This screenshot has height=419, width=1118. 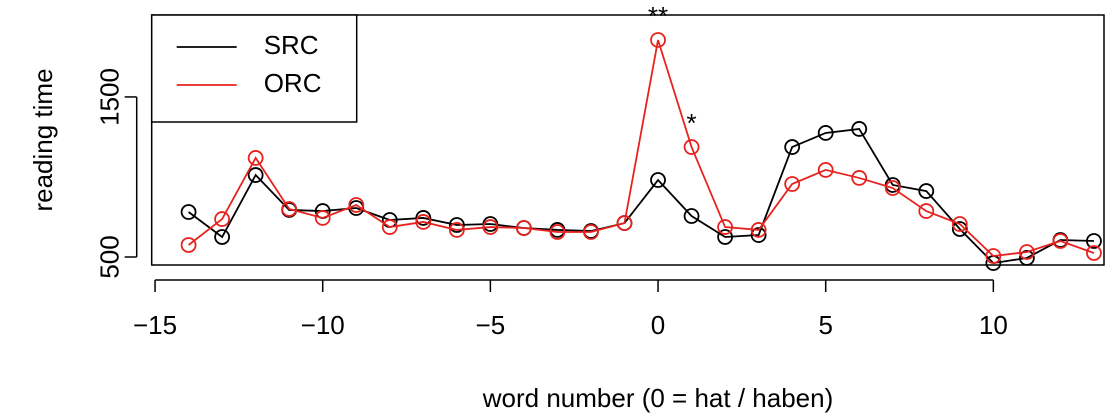 What do you see at coordinates (993, 325) in the screenshot?
I see `x-tick-label: 10` at bounding box center [993, 325].